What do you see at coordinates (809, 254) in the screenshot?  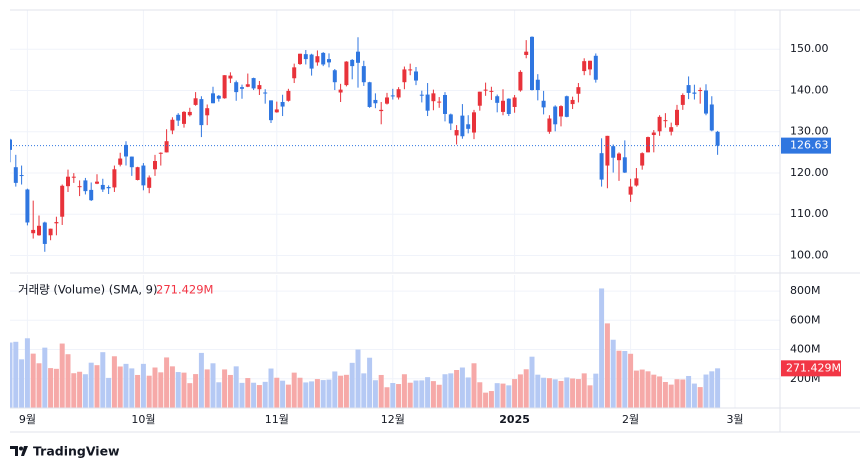 I see `y-tick-label: 100.00` at bounding box center [809, 254].